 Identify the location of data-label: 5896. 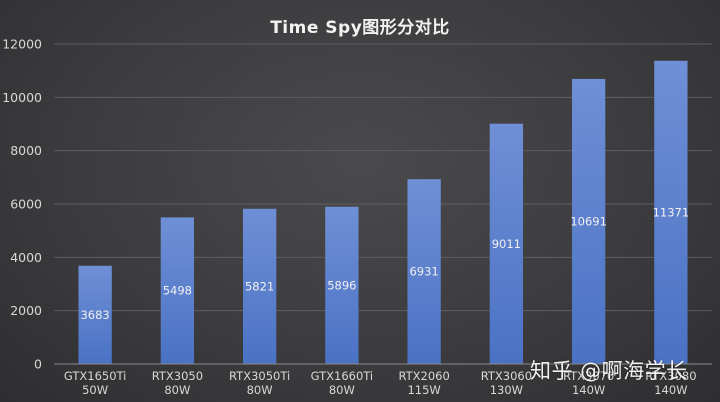
(341, 285).